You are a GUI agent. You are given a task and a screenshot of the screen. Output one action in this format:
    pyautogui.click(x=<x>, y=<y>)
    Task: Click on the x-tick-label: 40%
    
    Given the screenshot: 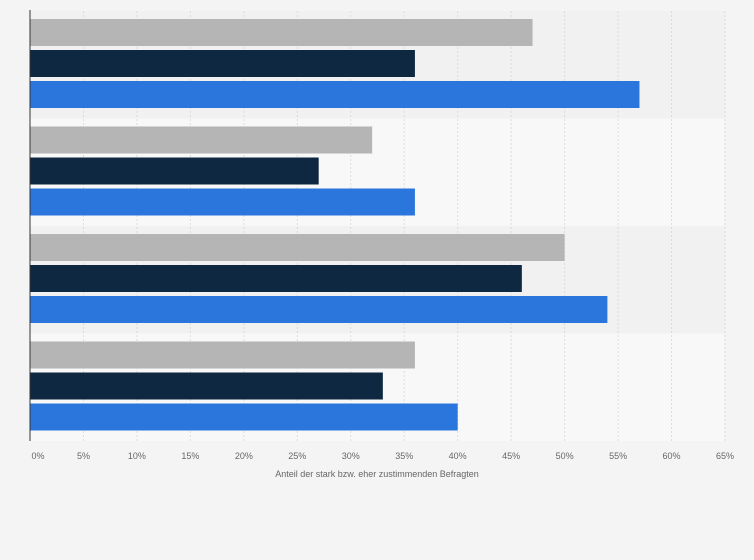 What is the action you would take?
    pyautogui.click(x=458, y=456)
    